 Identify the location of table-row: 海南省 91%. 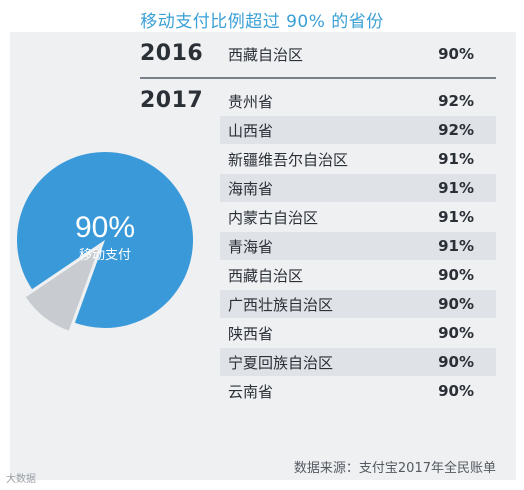
(358, 188).